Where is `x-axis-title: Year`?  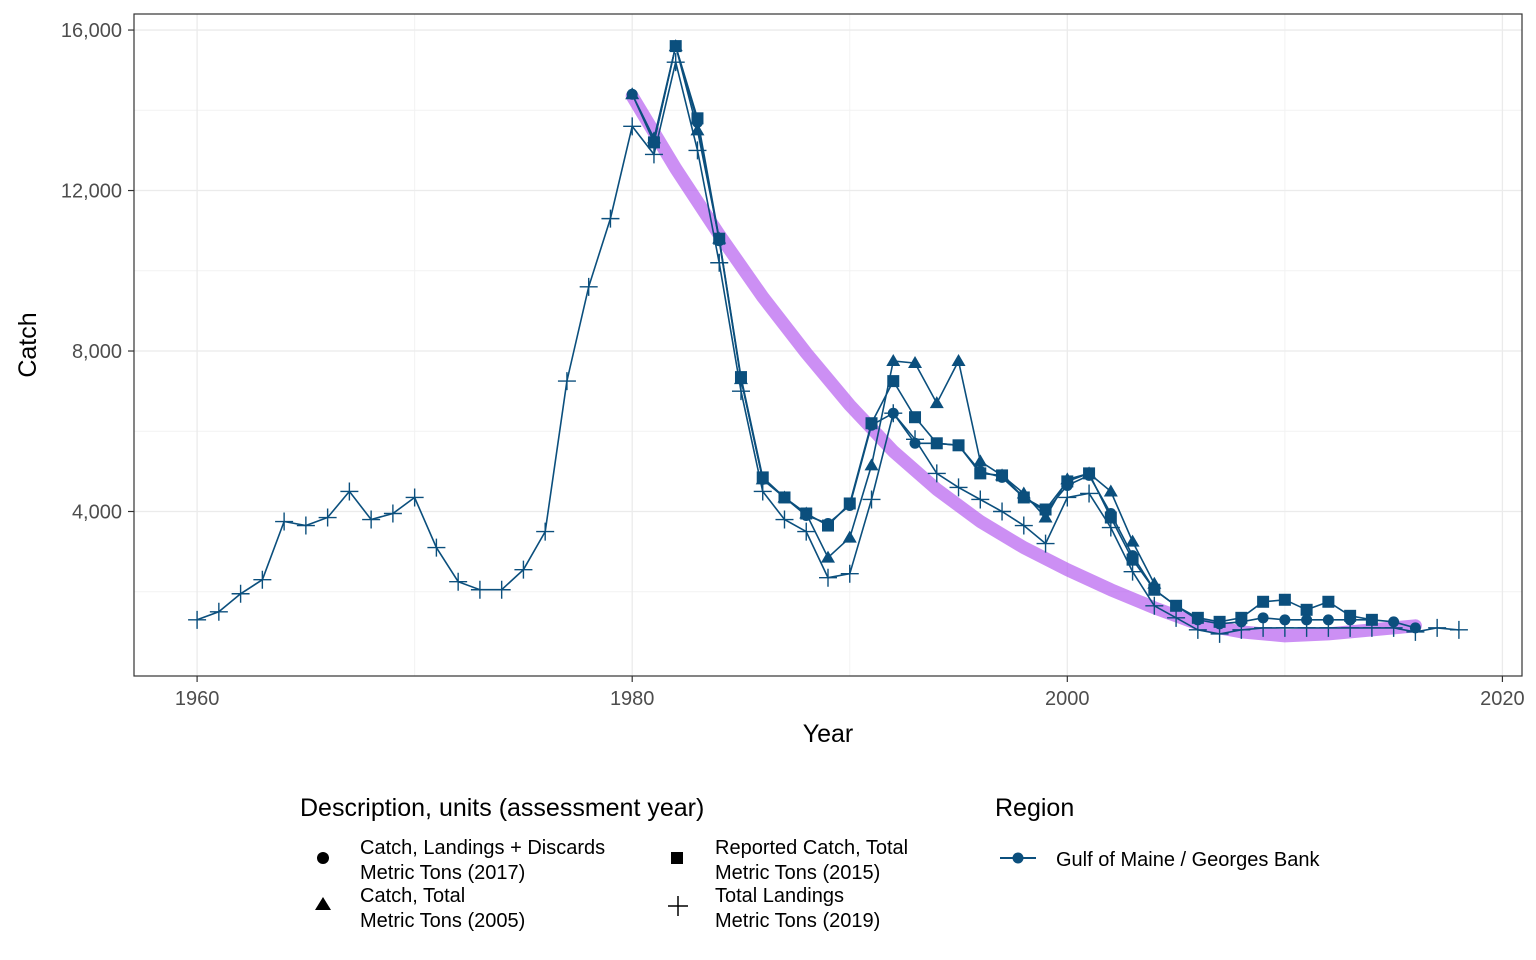
x-axis-title: Year is located at coordinates (828, 734).